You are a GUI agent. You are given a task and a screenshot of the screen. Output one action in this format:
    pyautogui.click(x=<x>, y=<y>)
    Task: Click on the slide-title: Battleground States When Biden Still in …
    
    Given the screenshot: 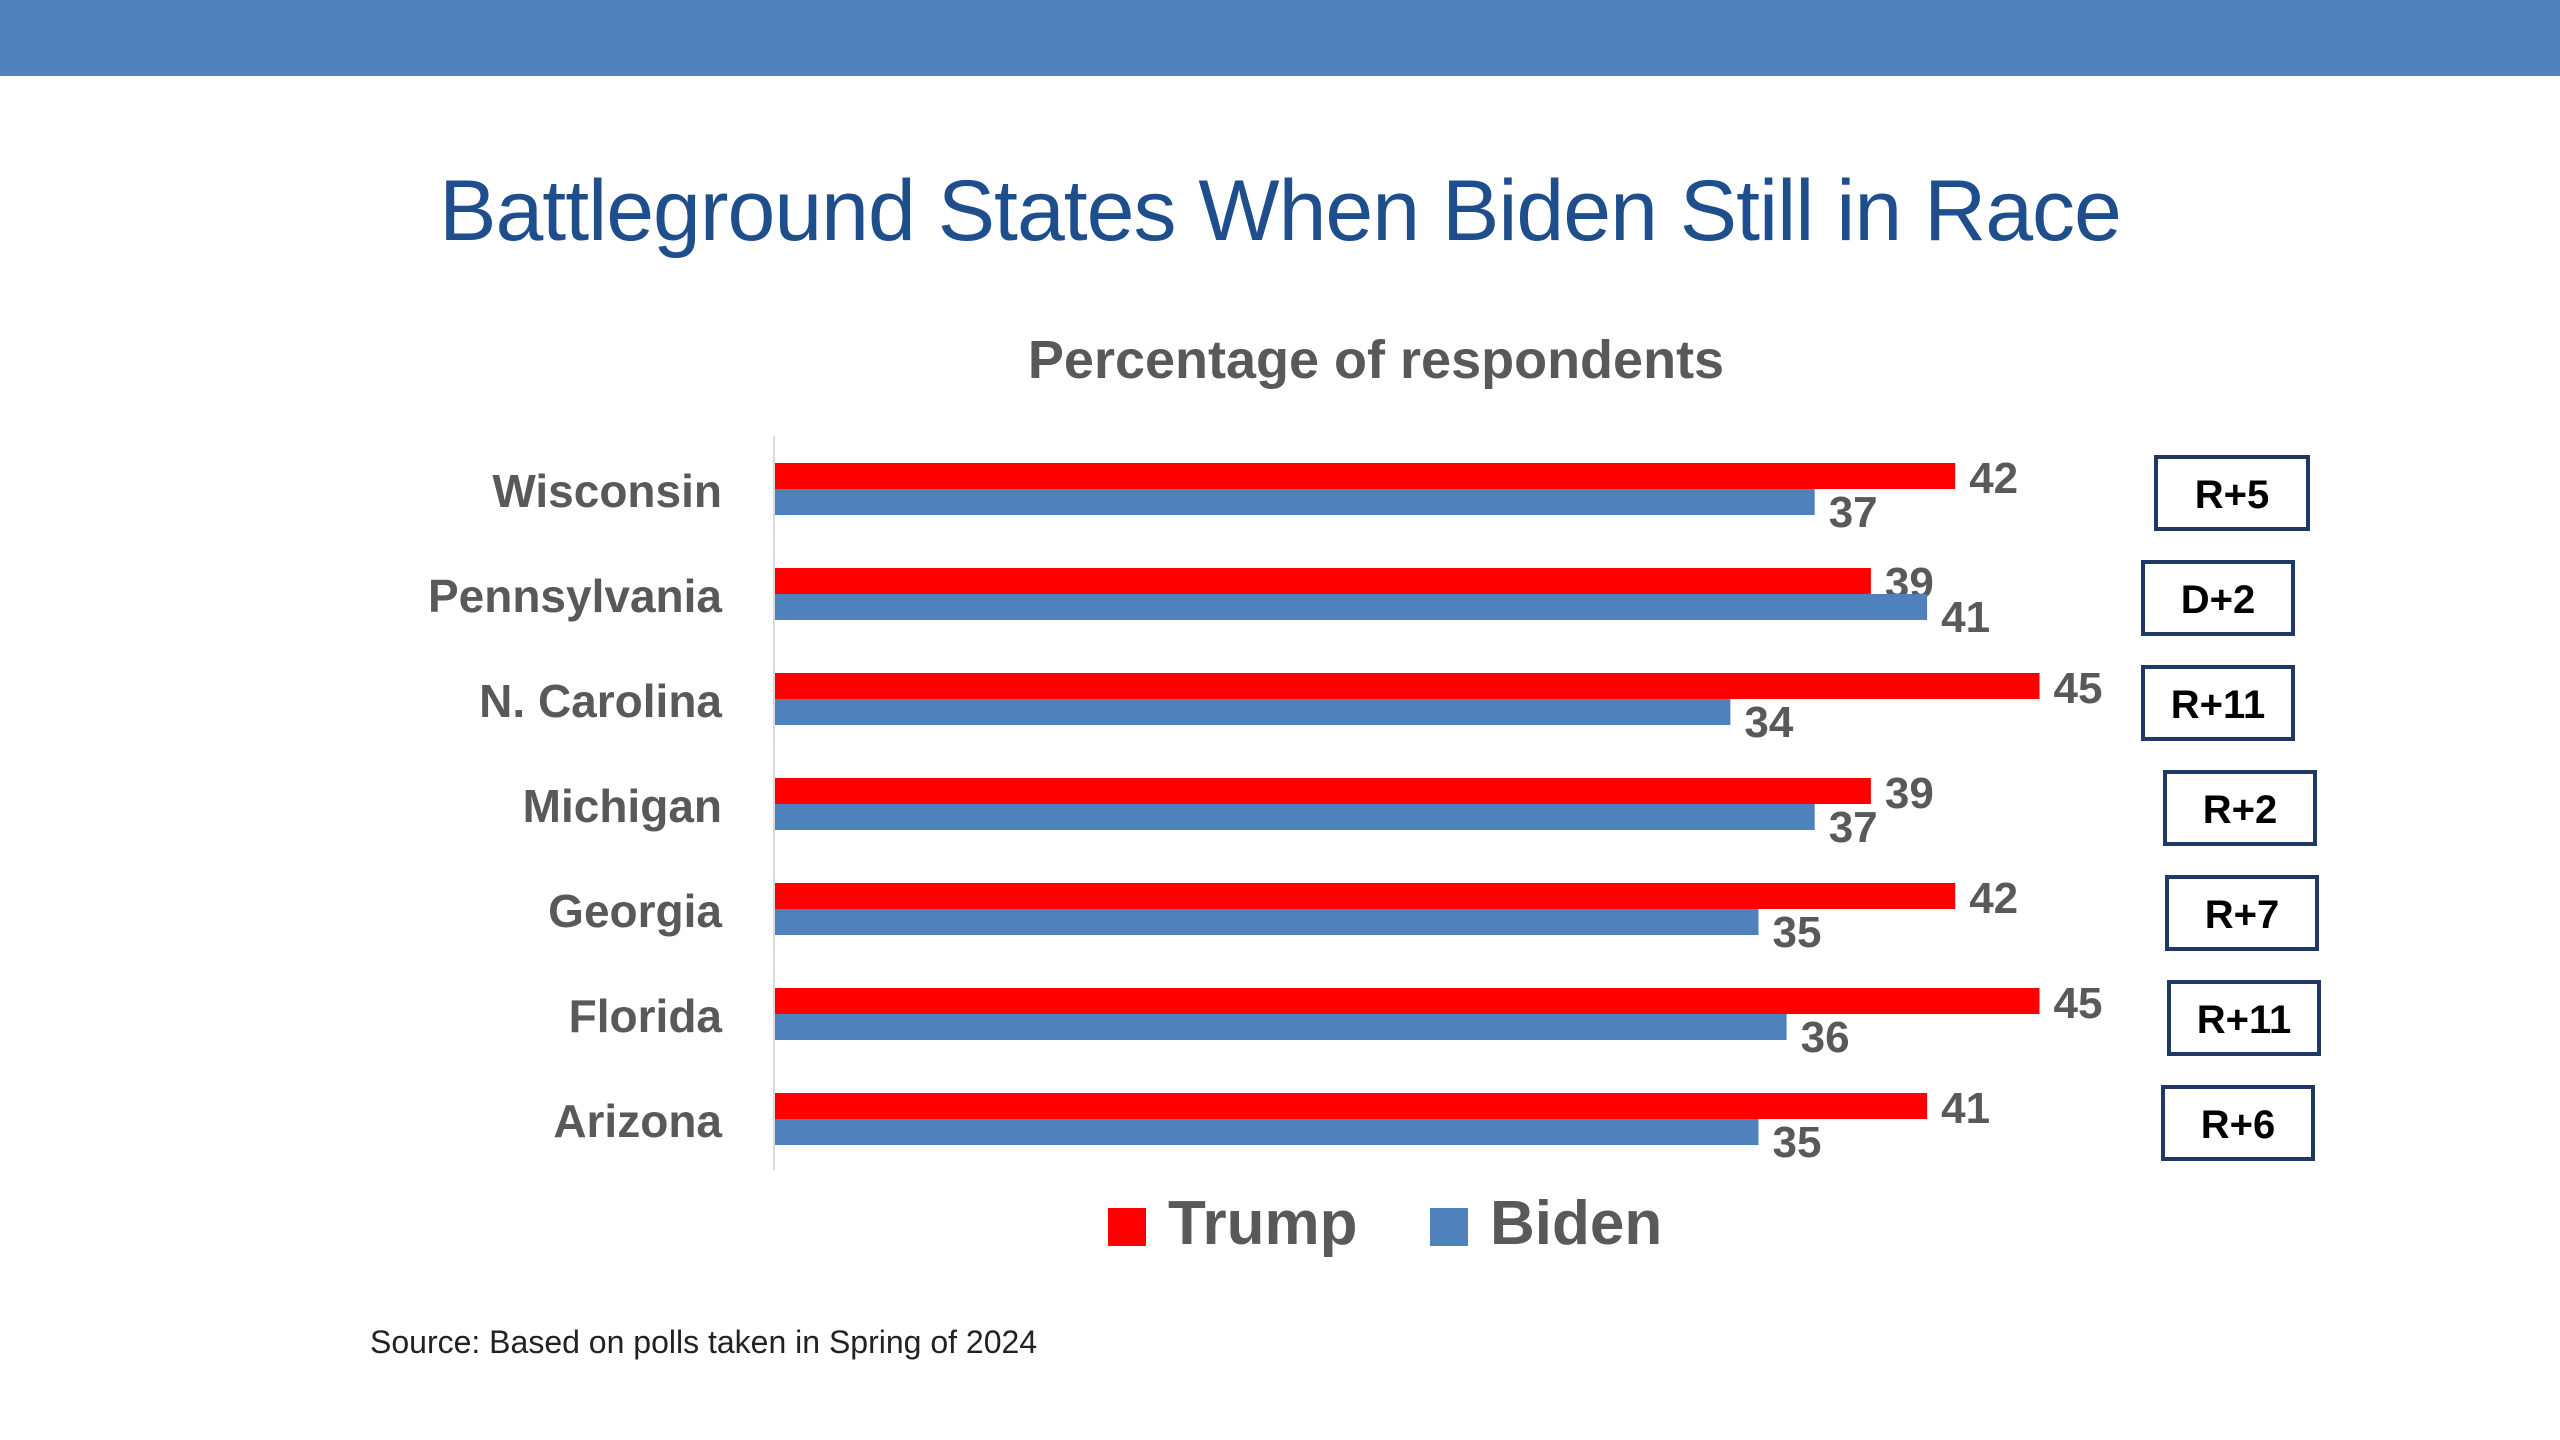 What is the action you would take?
    pyautogui.click(x=1280, y=211)
    